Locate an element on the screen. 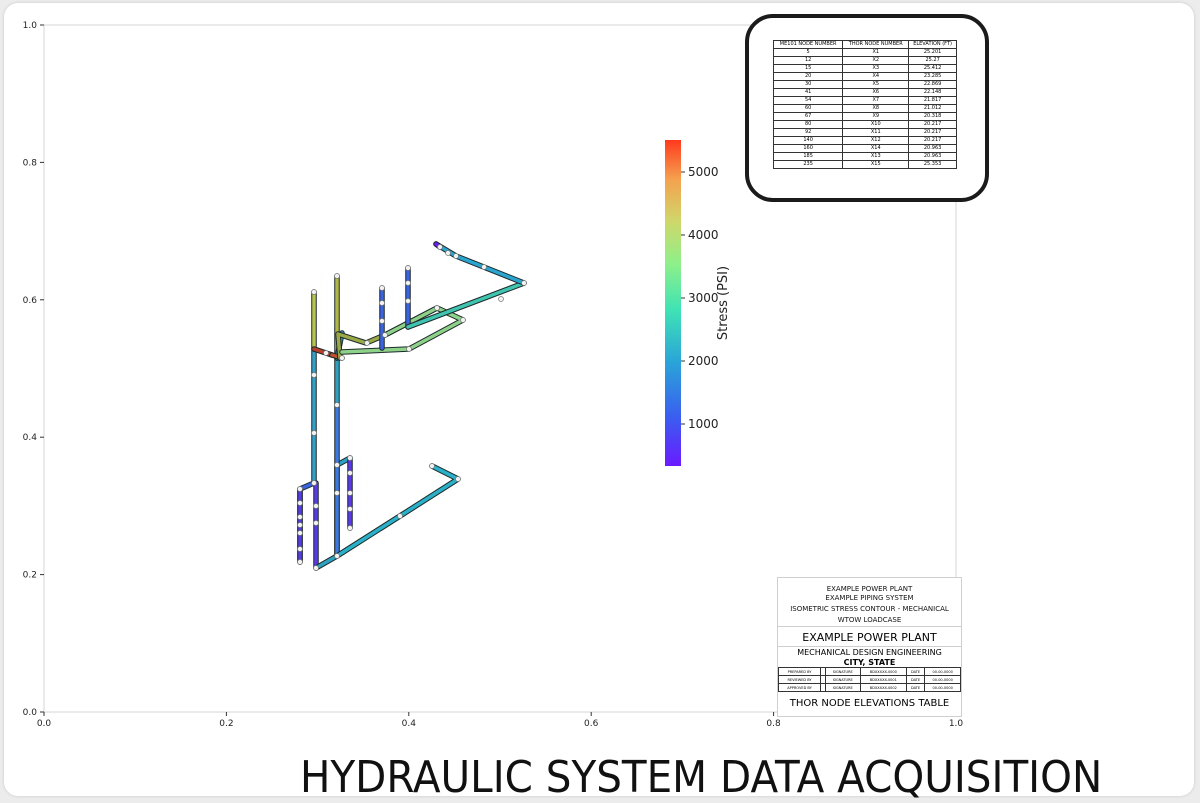  table-row: 12 X2 25.27 is located at coordinates (864, 60).